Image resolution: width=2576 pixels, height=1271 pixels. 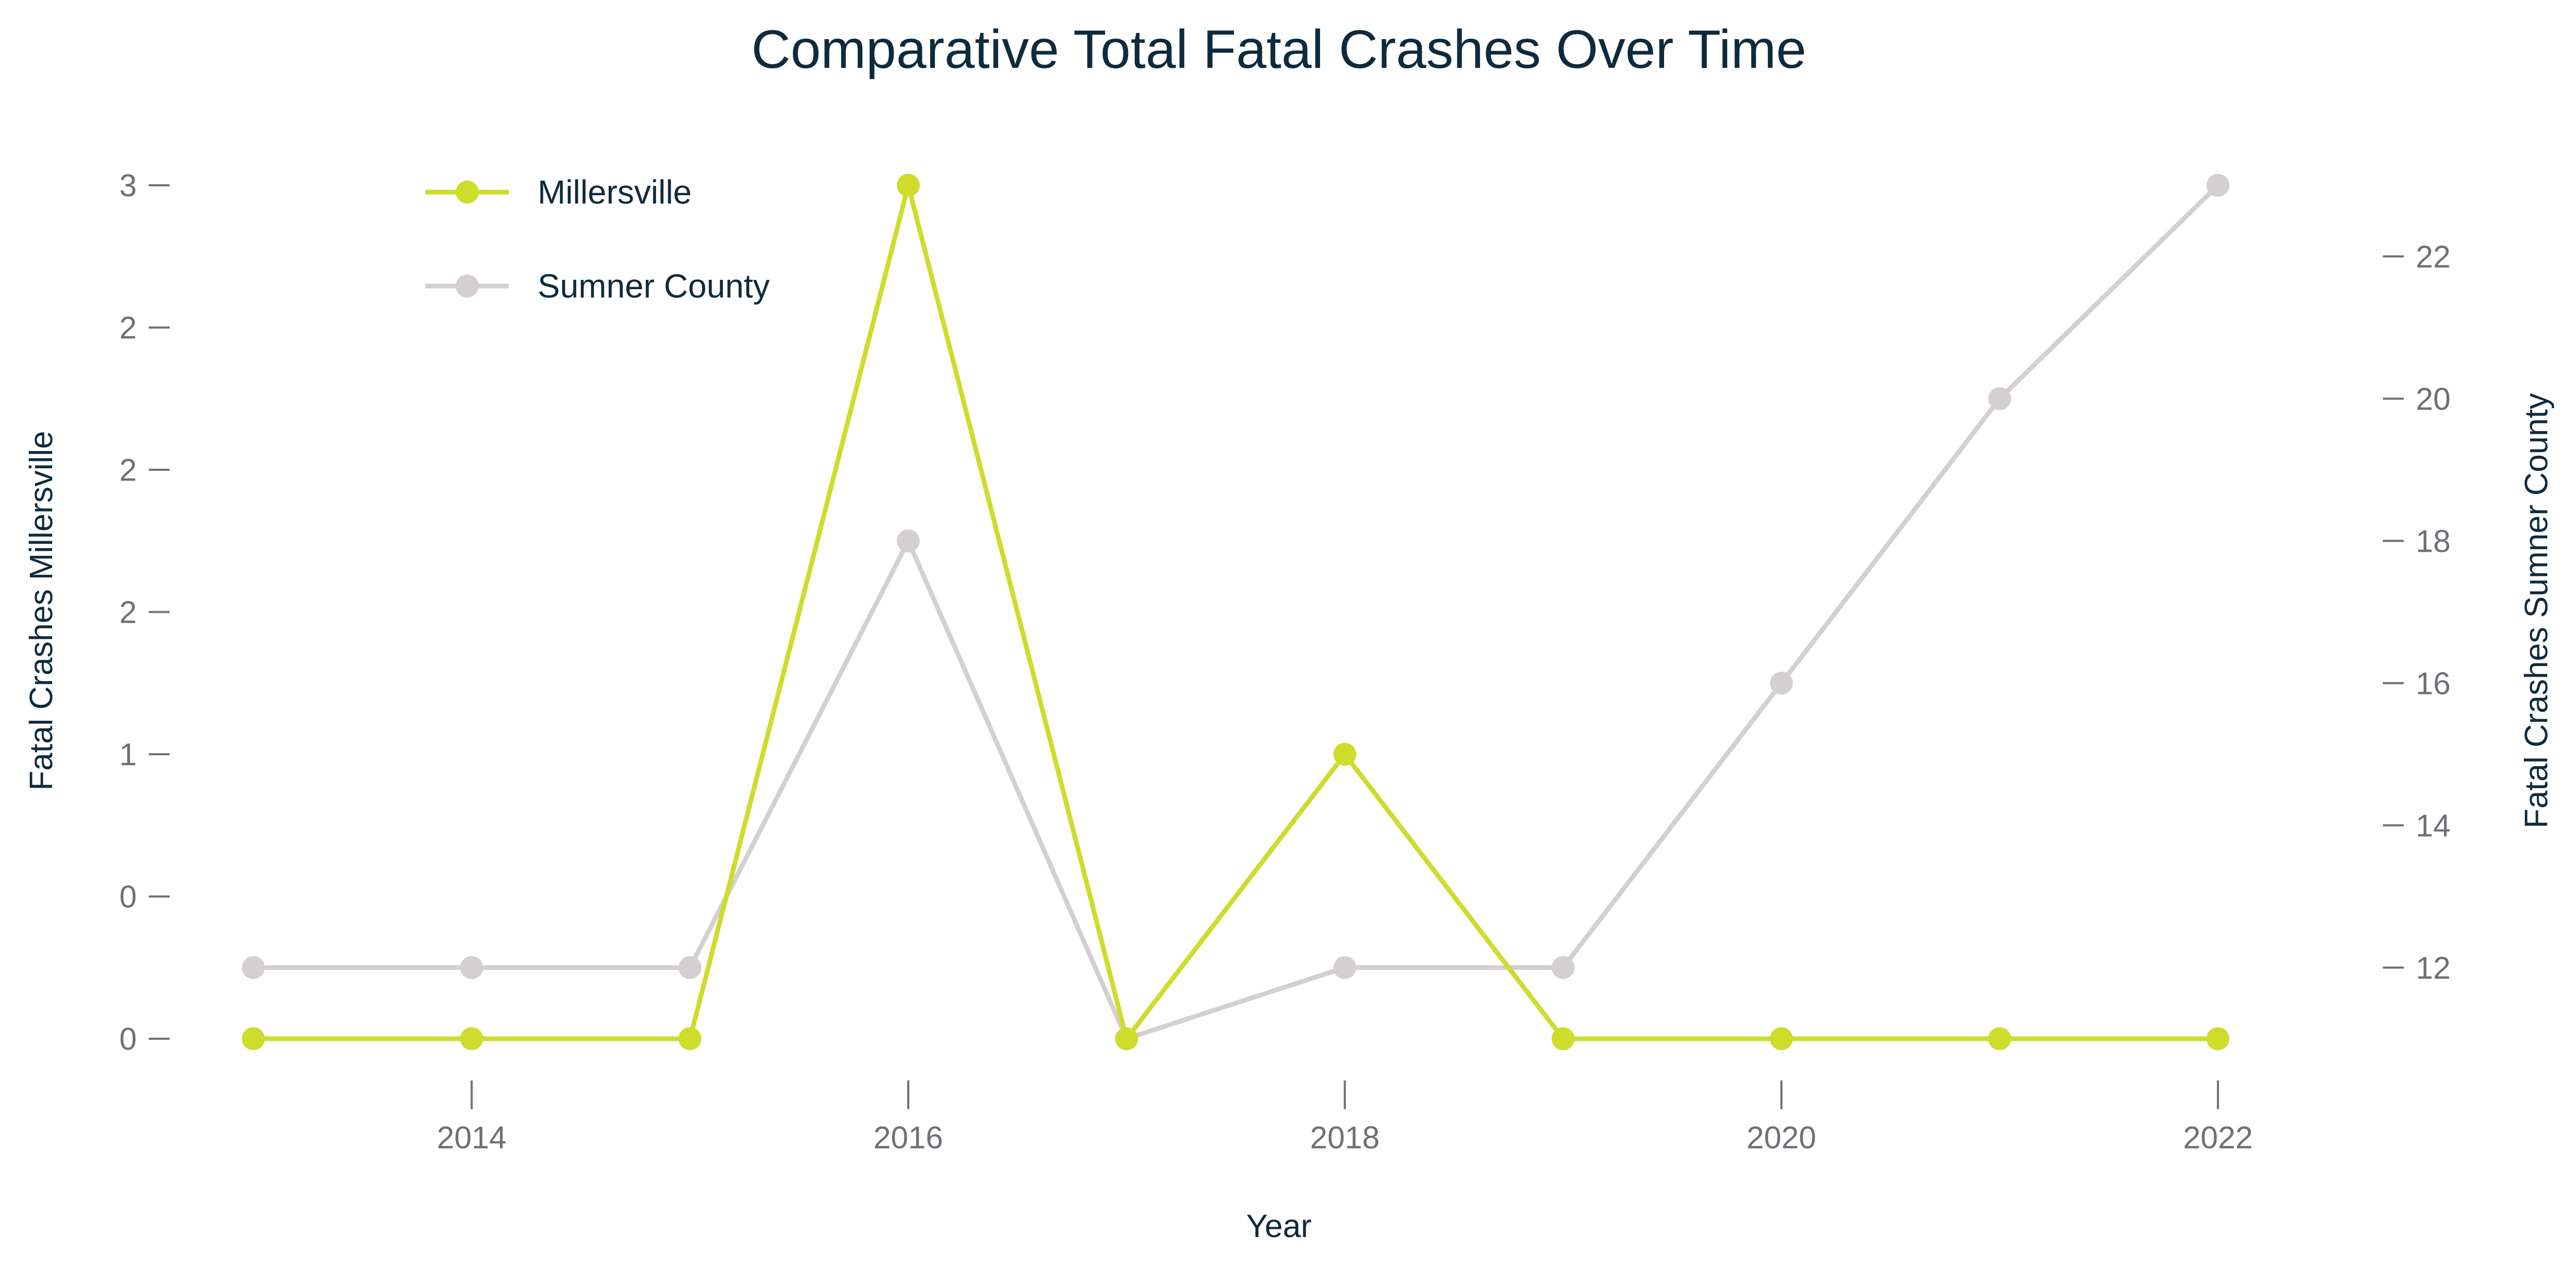 I want to click on x-tick-label: 2016, so click(x=908, y=1137).